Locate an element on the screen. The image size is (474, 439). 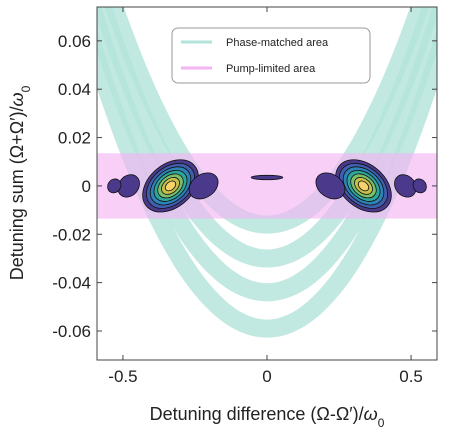
y-tick-label: -0.06 is located at coordinates (71, 331).